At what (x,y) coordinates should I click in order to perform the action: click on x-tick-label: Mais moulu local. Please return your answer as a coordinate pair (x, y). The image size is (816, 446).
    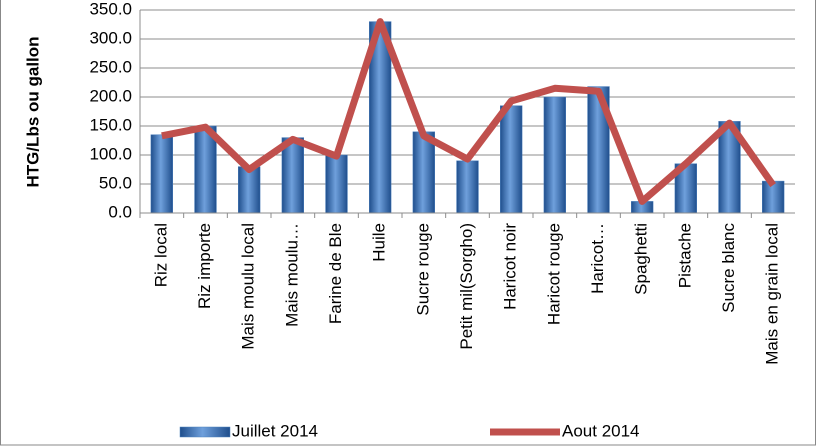
    Looking at the image, I should click on (248, 286).